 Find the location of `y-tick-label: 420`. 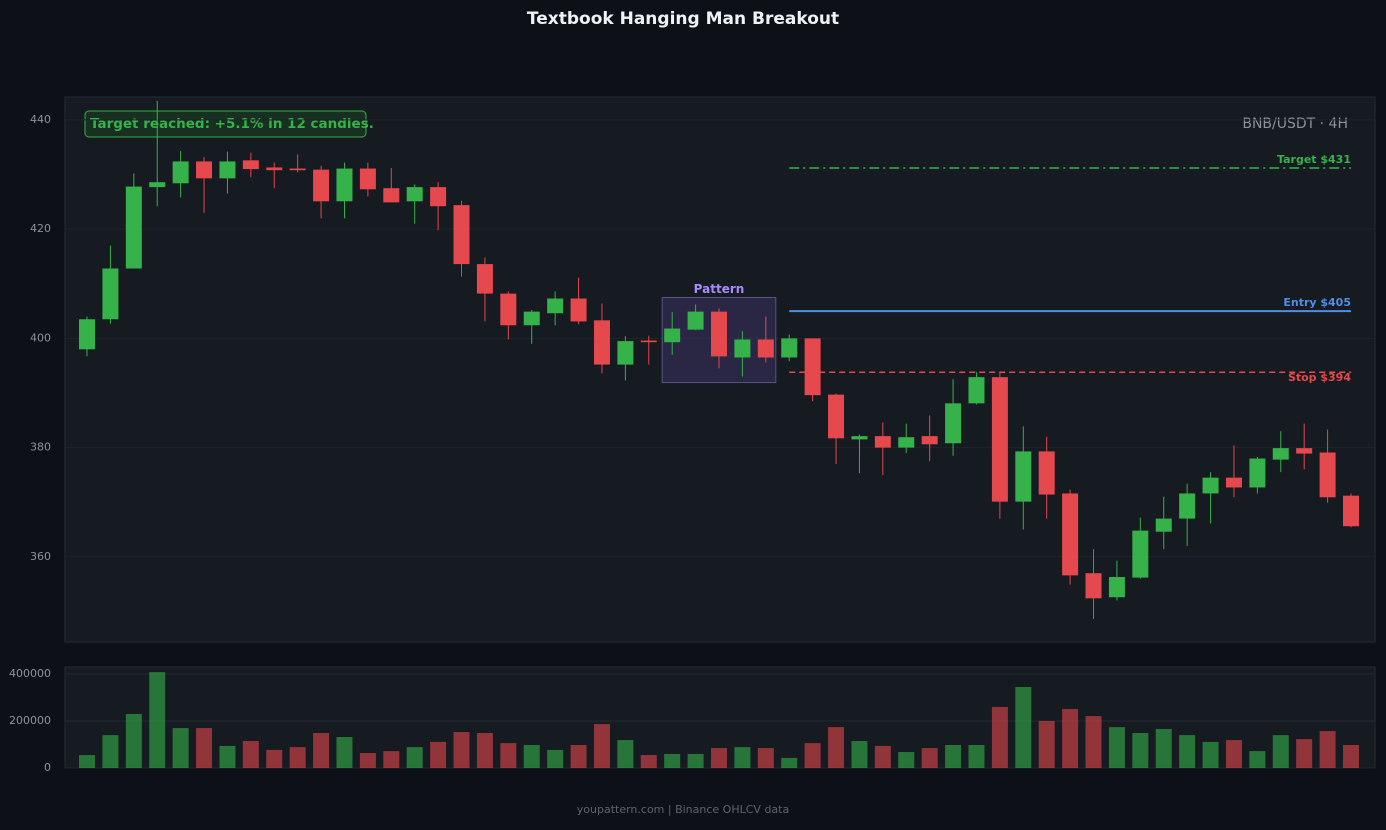

y-tick-label: 420 is located at coordinates (40, 228).